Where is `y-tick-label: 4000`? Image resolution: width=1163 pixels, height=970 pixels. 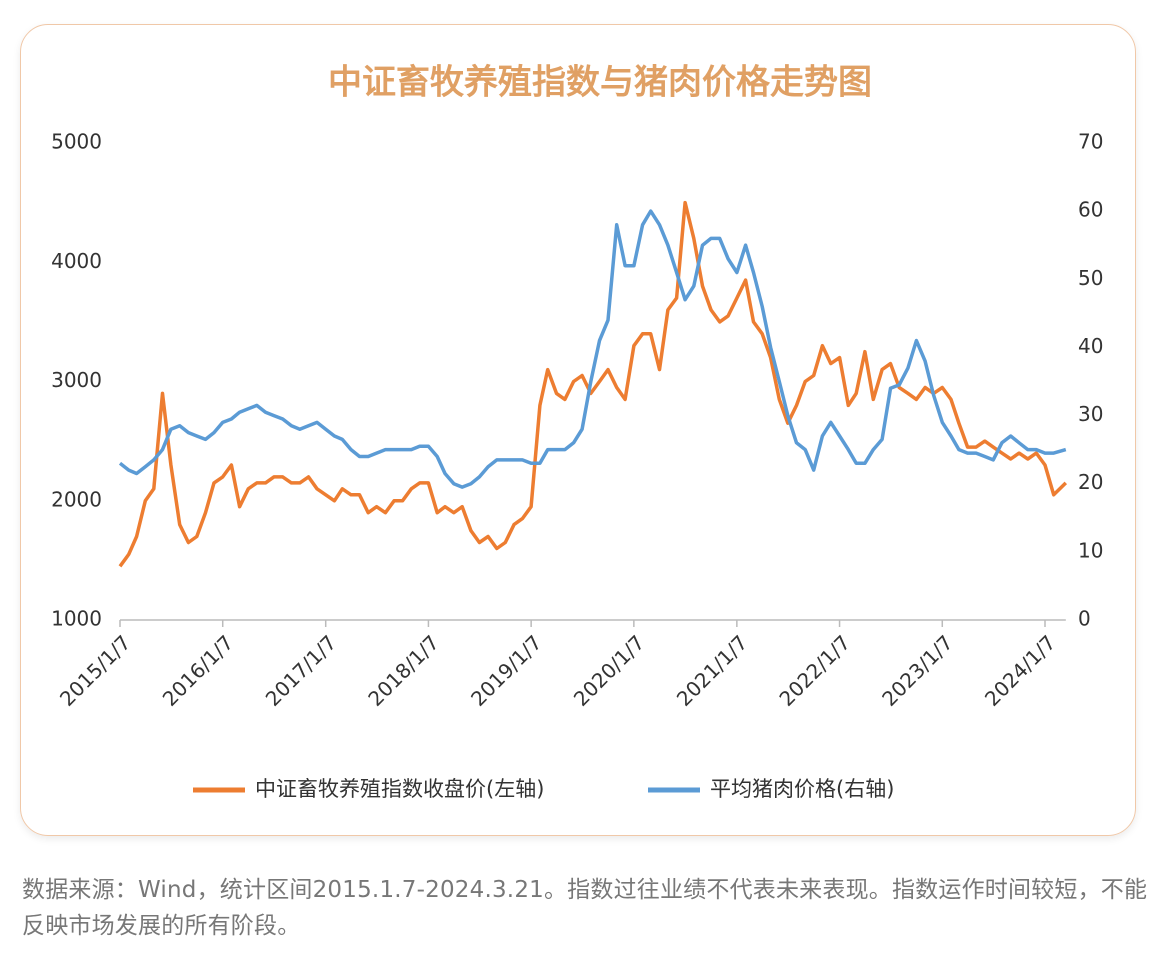
y-tick-label: 4000 is located at coordinates (76, 261).